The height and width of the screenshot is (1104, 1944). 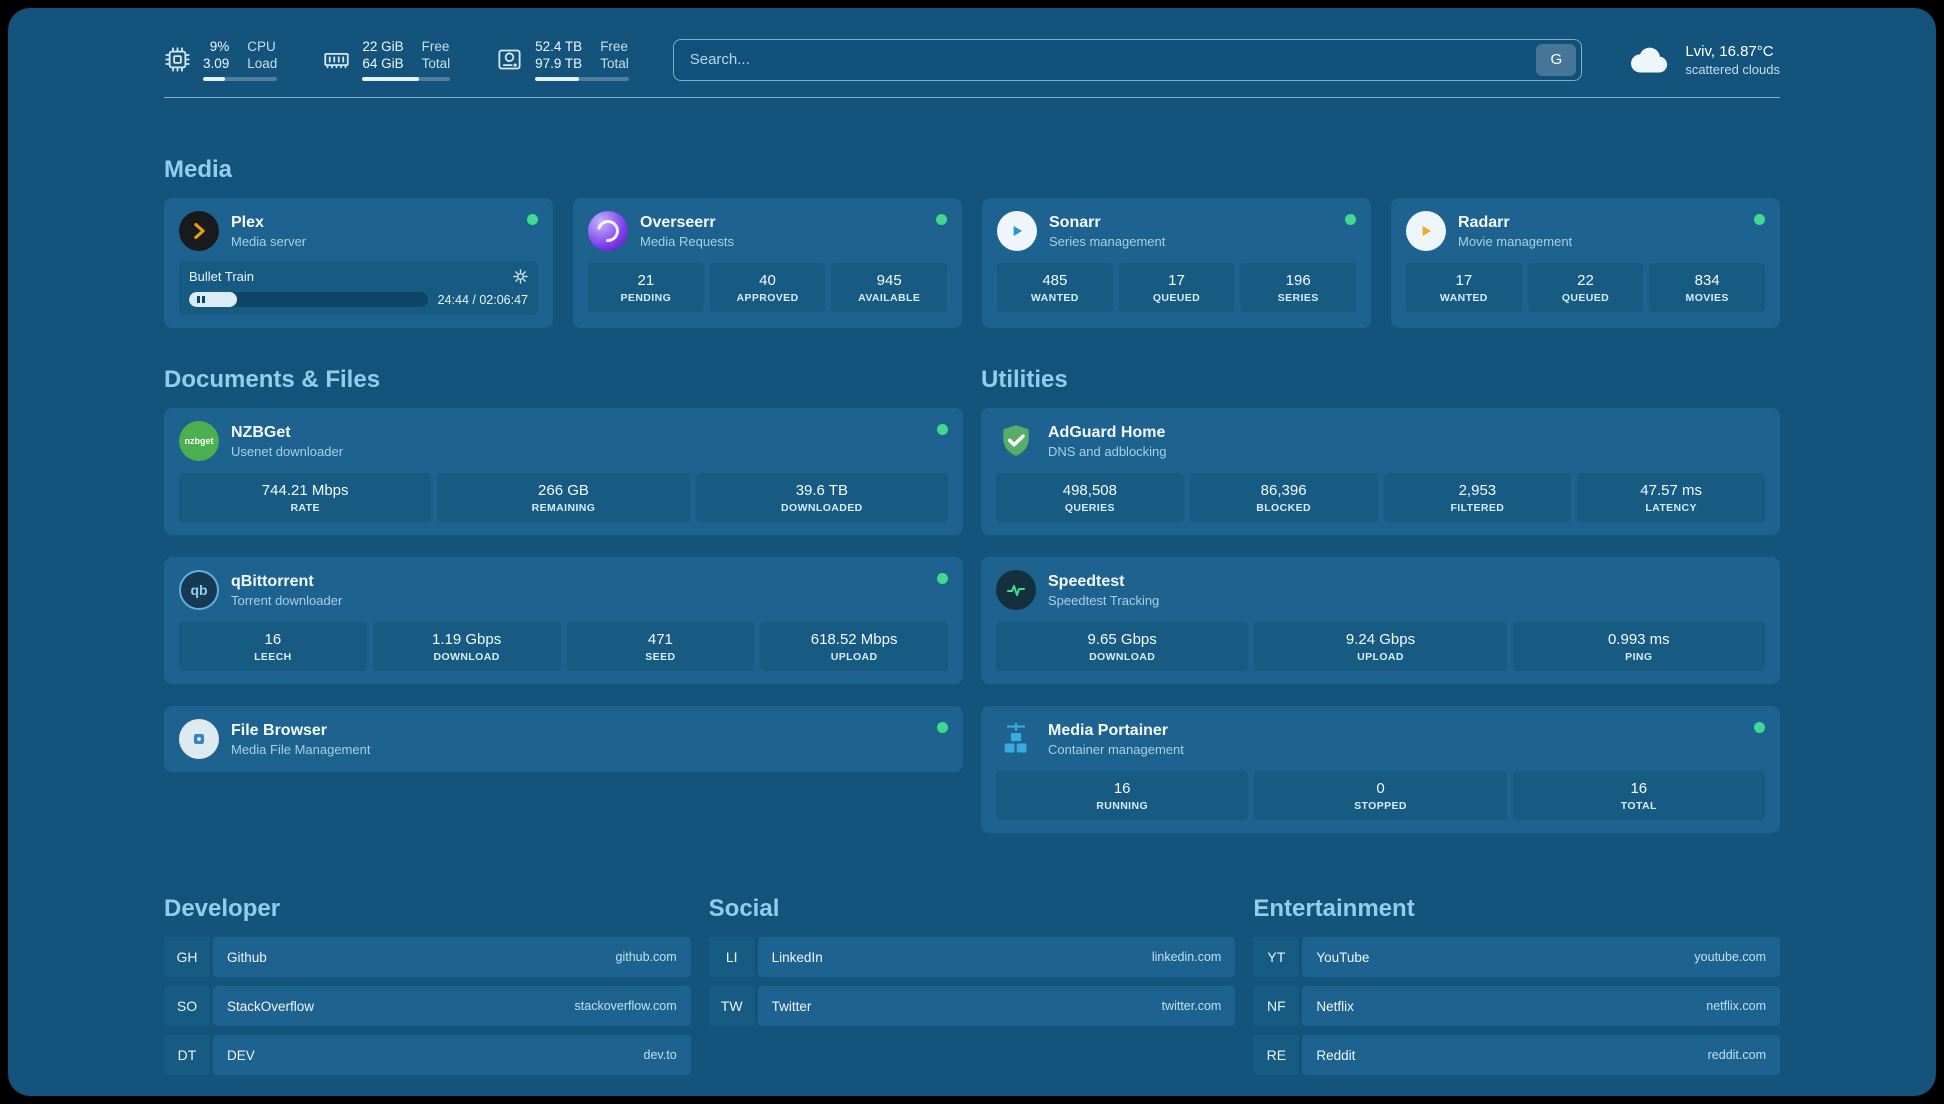 What do you see at coordinates (466, 646) in the screenshot?
I see `stat-box: 1.19 Gbps DOWNLOAD` at bounding box center [466, 646].